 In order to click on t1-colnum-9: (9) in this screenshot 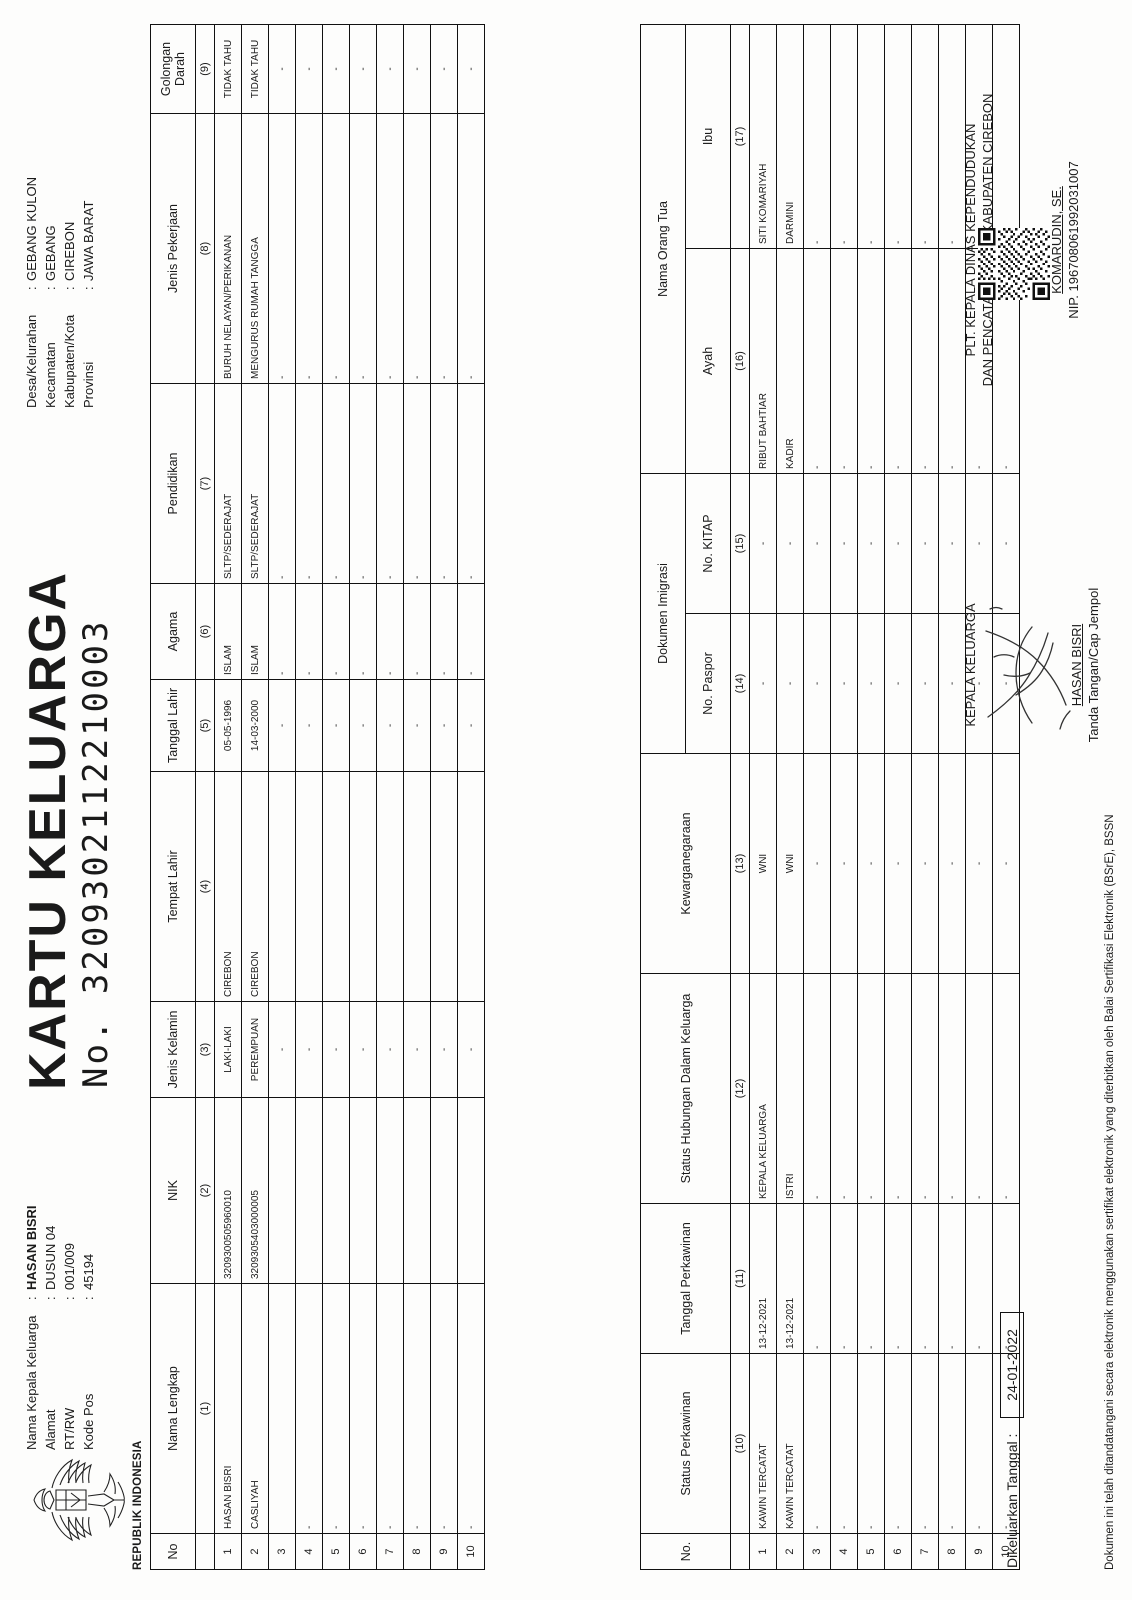, I will do `click(205, 69)`.